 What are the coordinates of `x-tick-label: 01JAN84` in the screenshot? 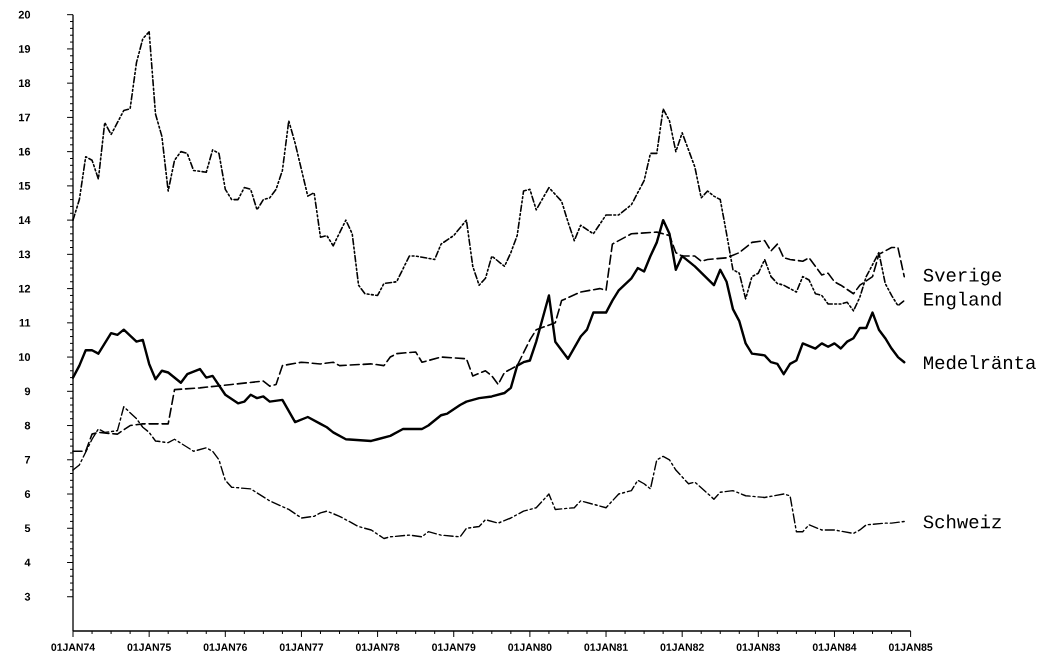 It's located at (834, 647).